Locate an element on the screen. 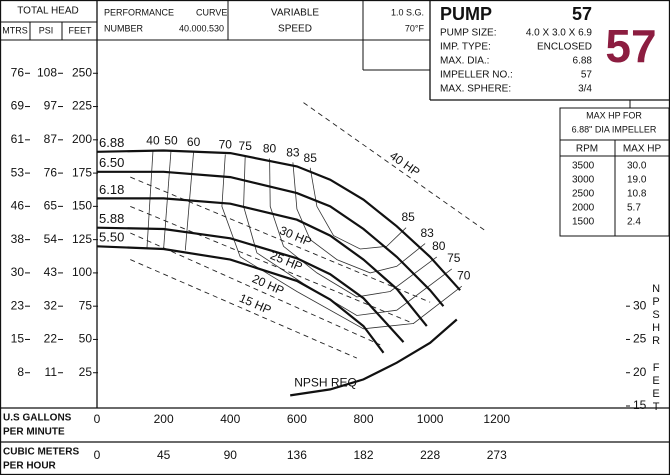  hp-table-cell: 19.0 is located at coordinates (637, 180).